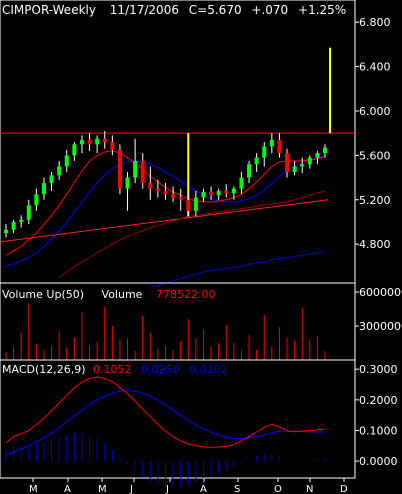 Image resolution: width=402 pixels, height=494 pixels. Describe the element at coordinates (375, 22) in the screenshot. I see `price-tick-label: 6.800` at that location.